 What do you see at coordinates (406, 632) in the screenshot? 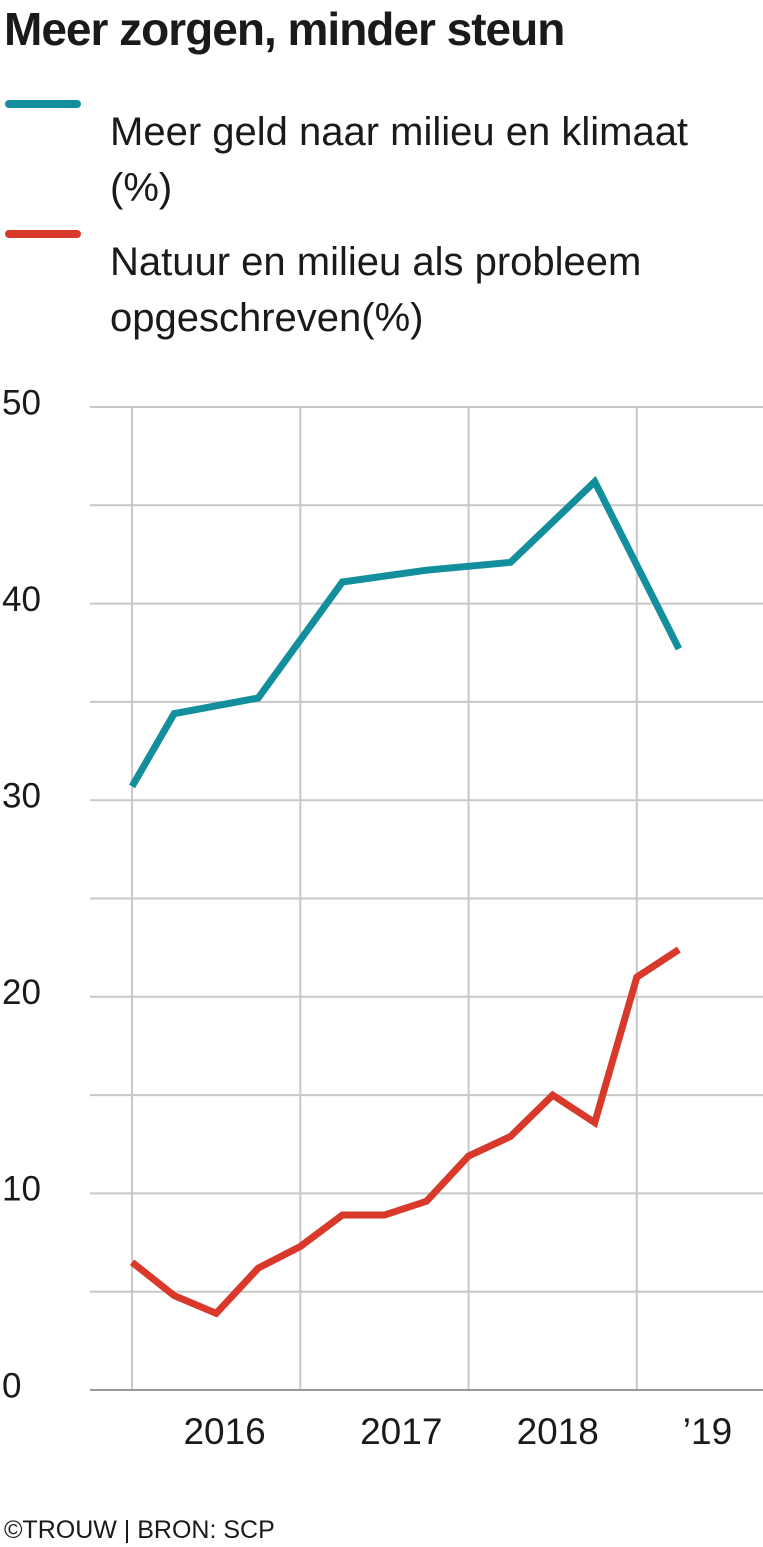
I see `data-line` at bounding box center [406, 632].